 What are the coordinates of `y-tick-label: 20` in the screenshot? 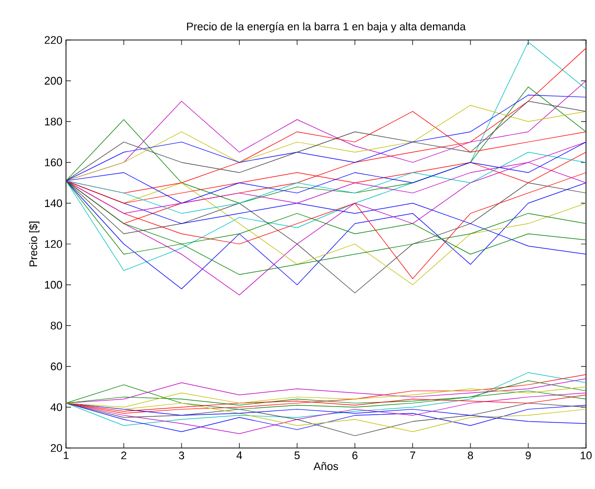 It's located at (56, 448).